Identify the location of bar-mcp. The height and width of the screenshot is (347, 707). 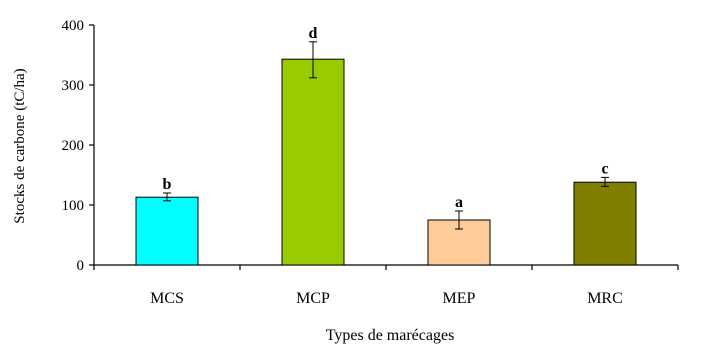
(313, 162).